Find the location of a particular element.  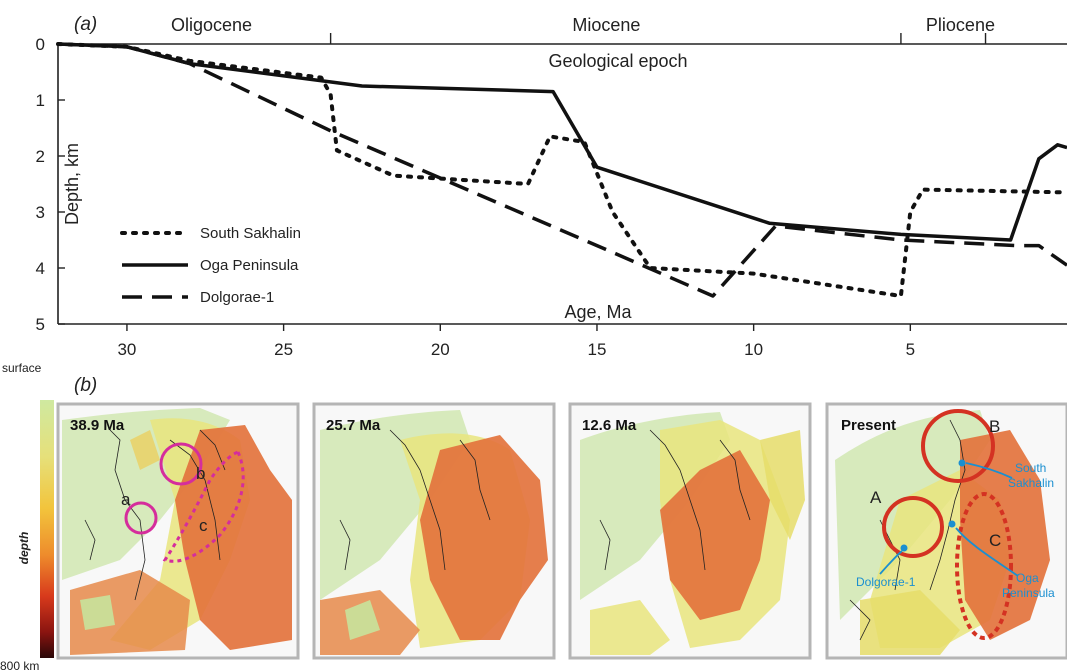

y-tick-label: 2 is located at coordinates (40, 156).